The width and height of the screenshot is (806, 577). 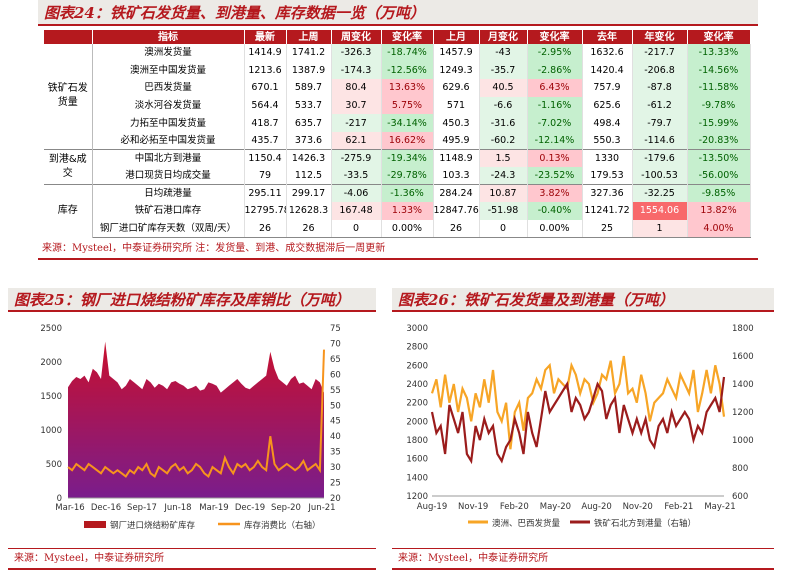 I want to click on table-cell: 550.3, so click(x=607, y=140).